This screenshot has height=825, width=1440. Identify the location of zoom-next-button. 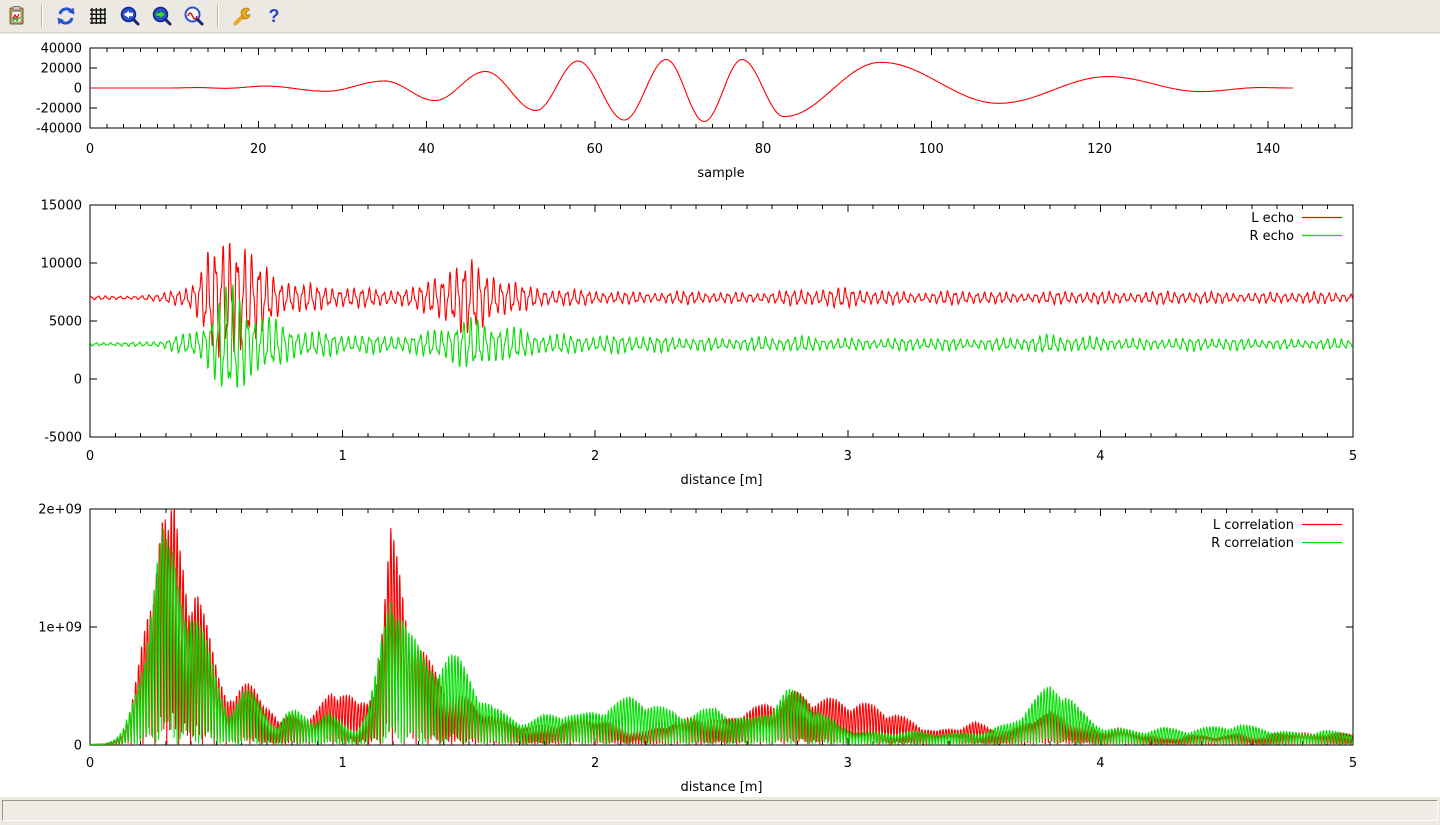
(162, 16).